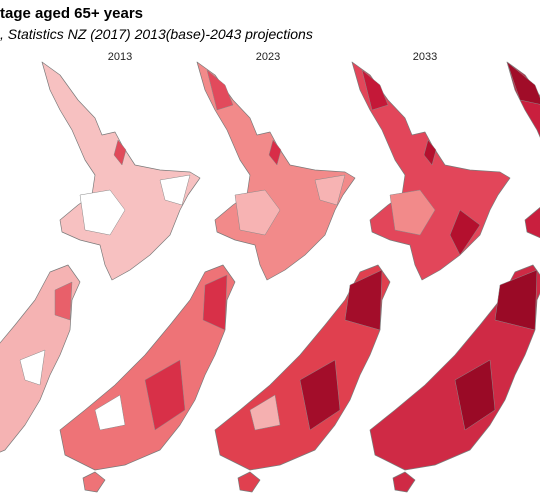 The image size is (540, 500). What do you see at coordinates (71, 13) in the screenshot?
I see `map-title: tage aged 65+ years` at bounding box center [71, 13].